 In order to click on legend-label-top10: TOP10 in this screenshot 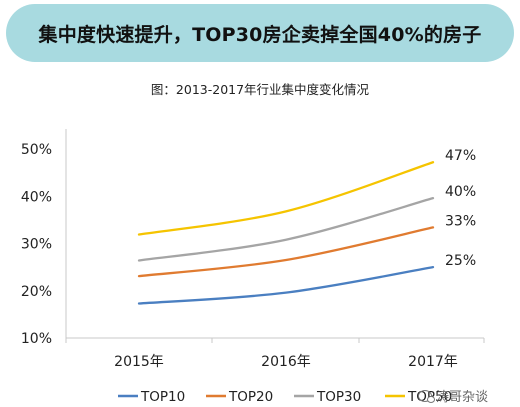, I will do `click(162, 397)`.